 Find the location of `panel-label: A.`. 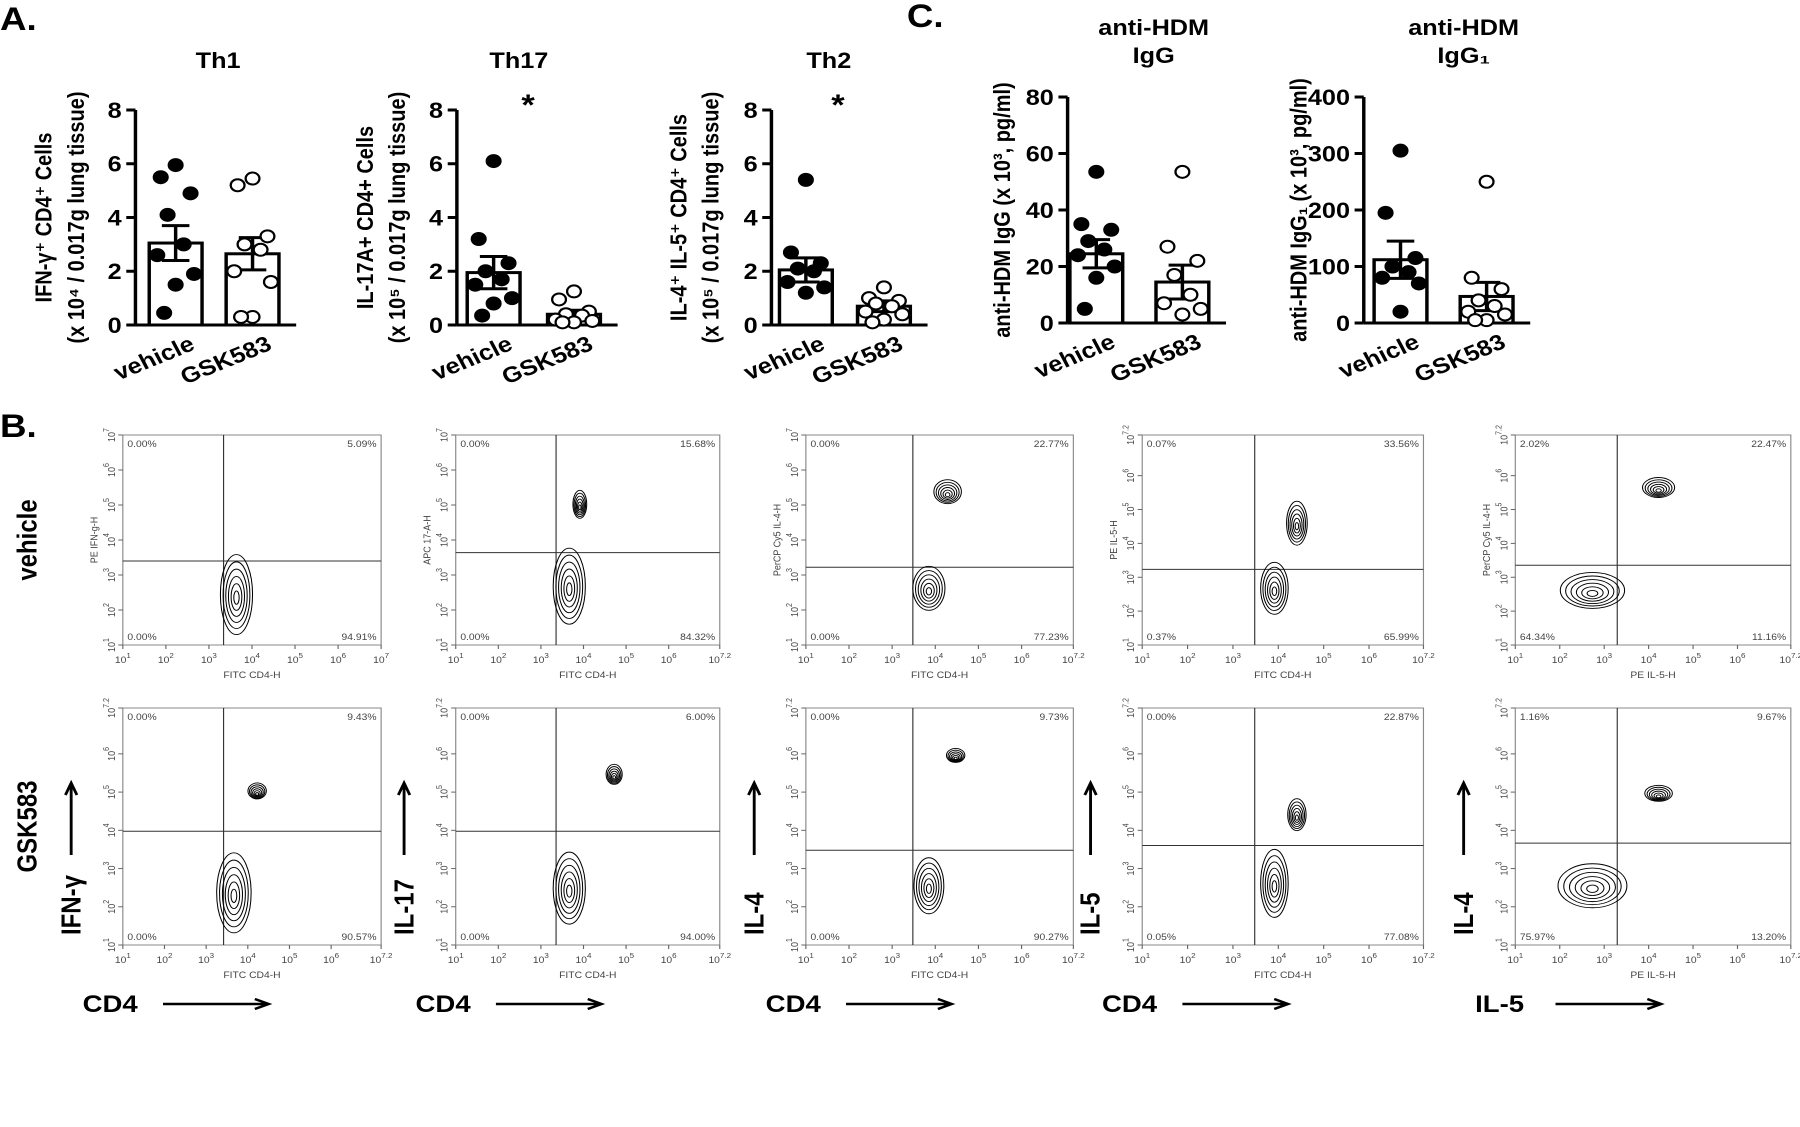

panel-label: A. is located at coordinates (18, 19).